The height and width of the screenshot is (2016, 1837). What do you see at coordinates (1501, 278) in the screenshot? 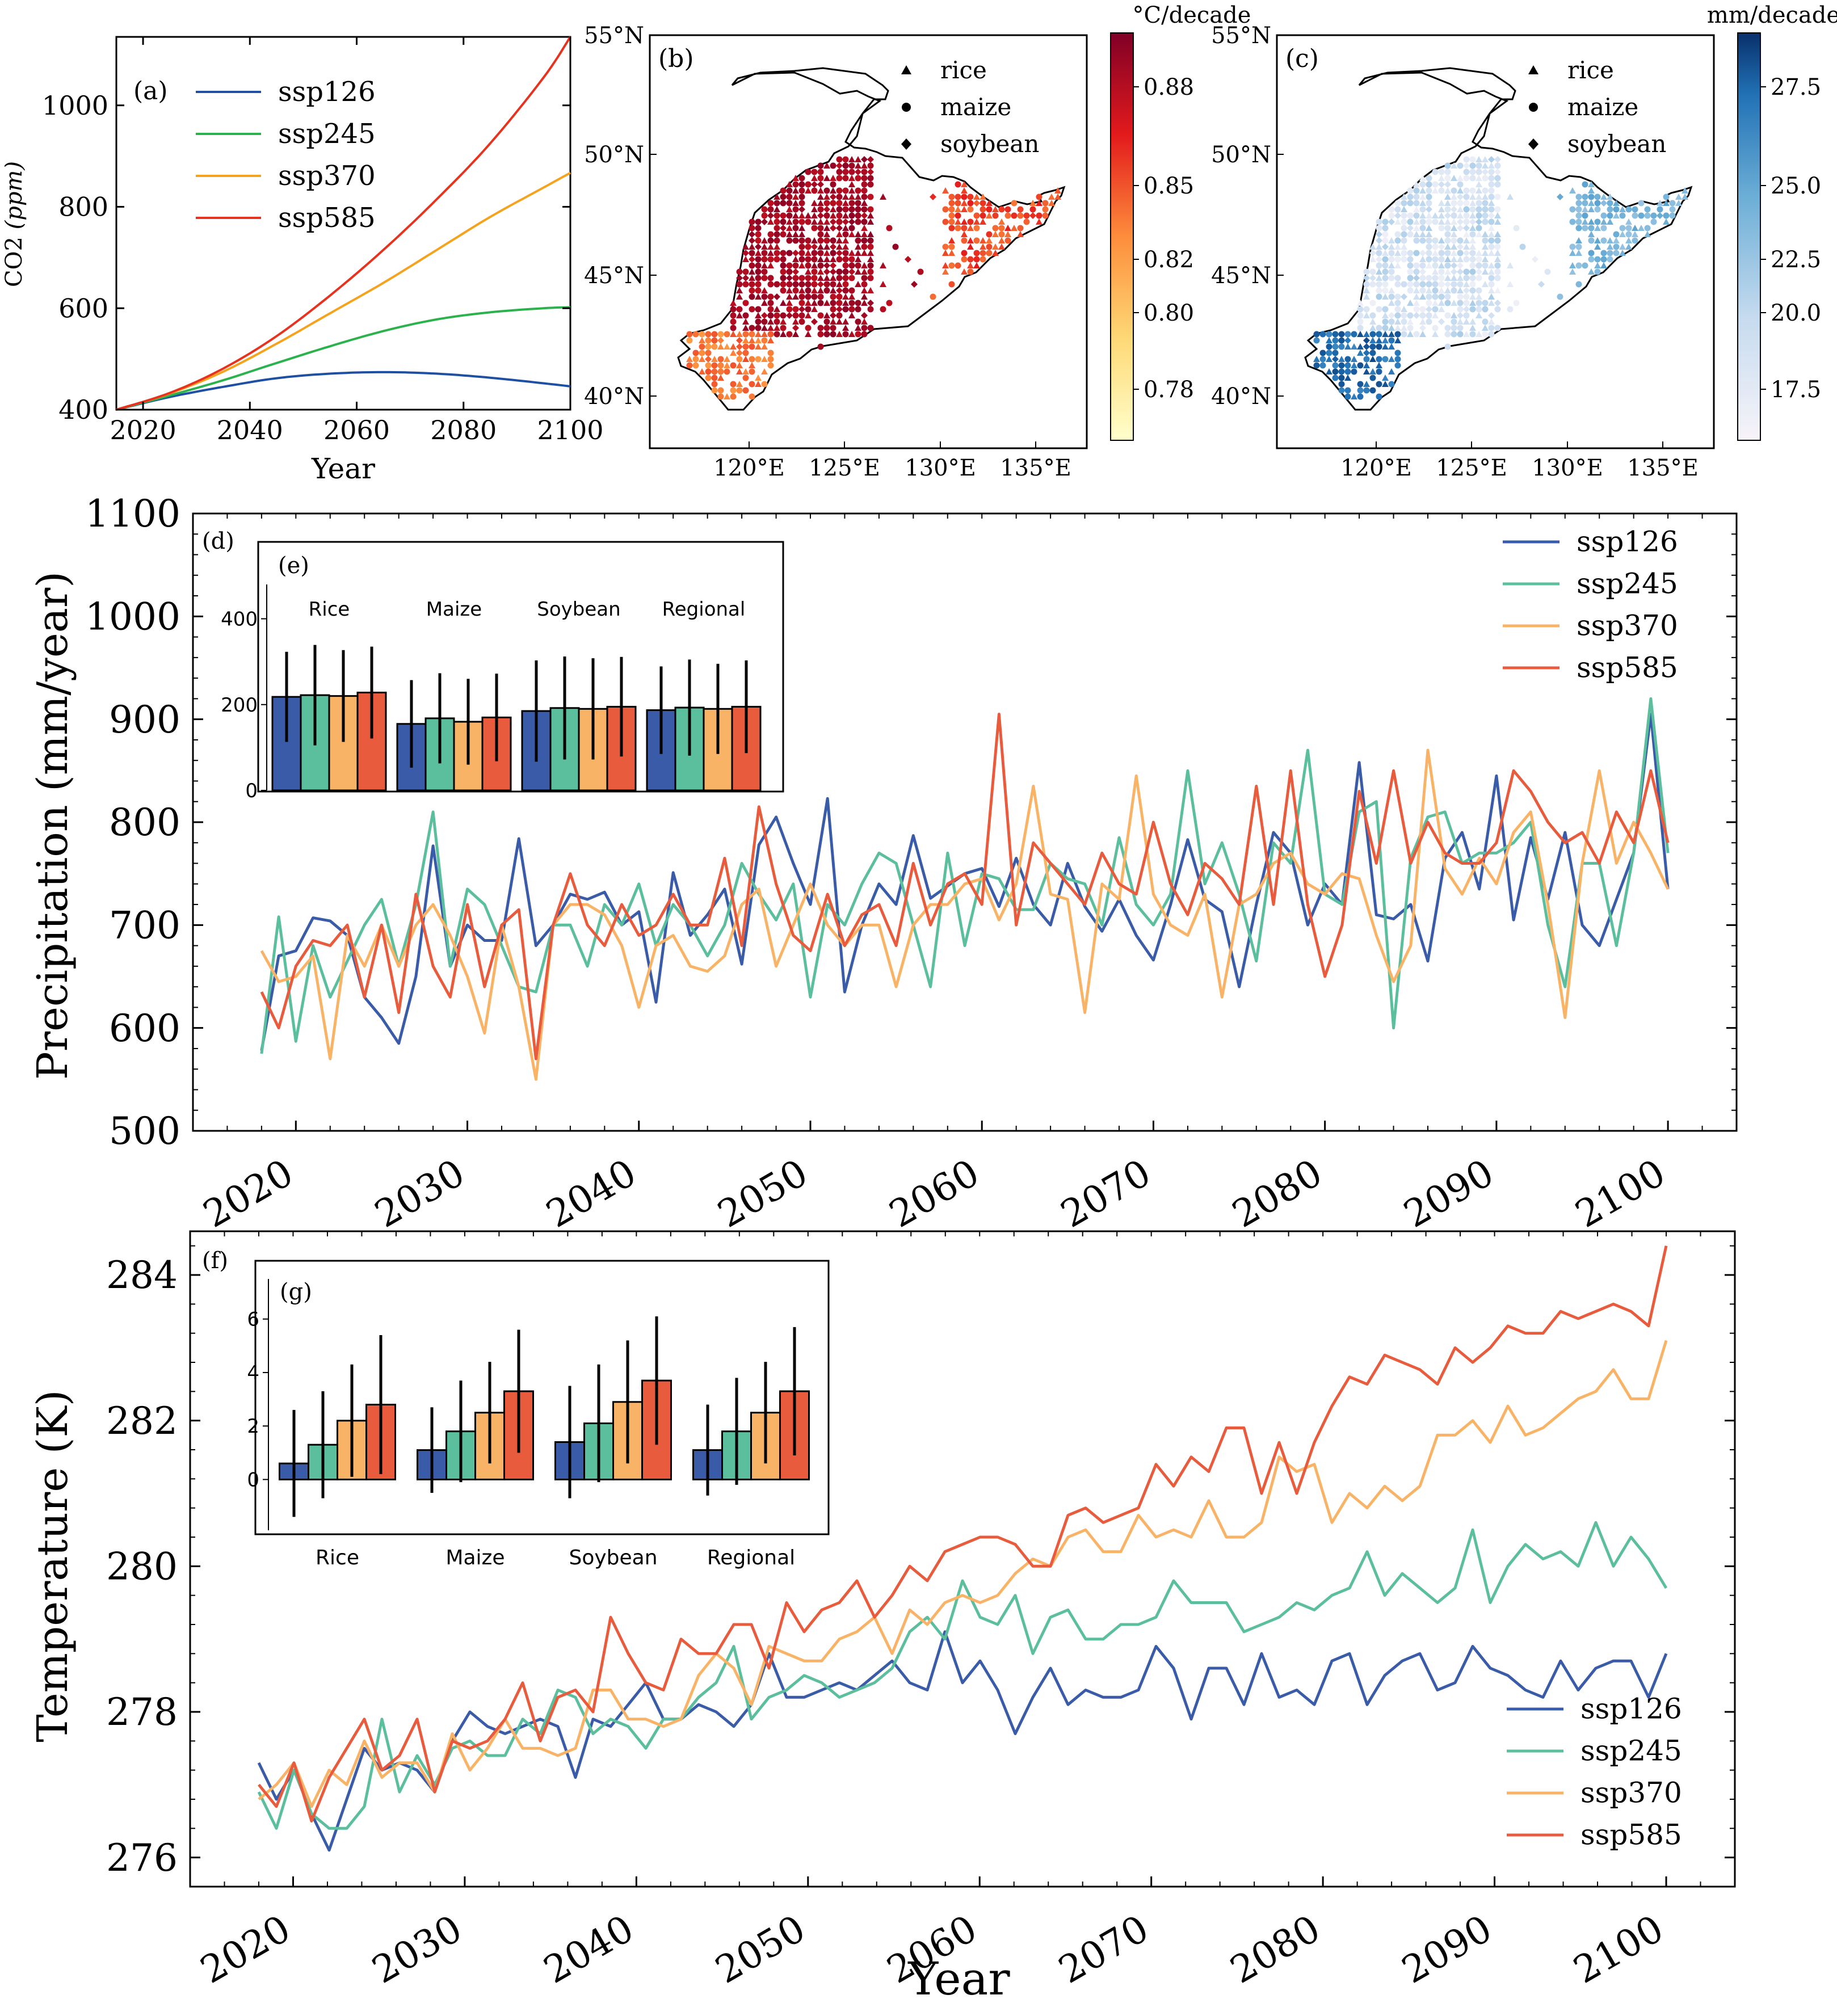
I see `panel-c-points` at bounding box center [1501, 278].